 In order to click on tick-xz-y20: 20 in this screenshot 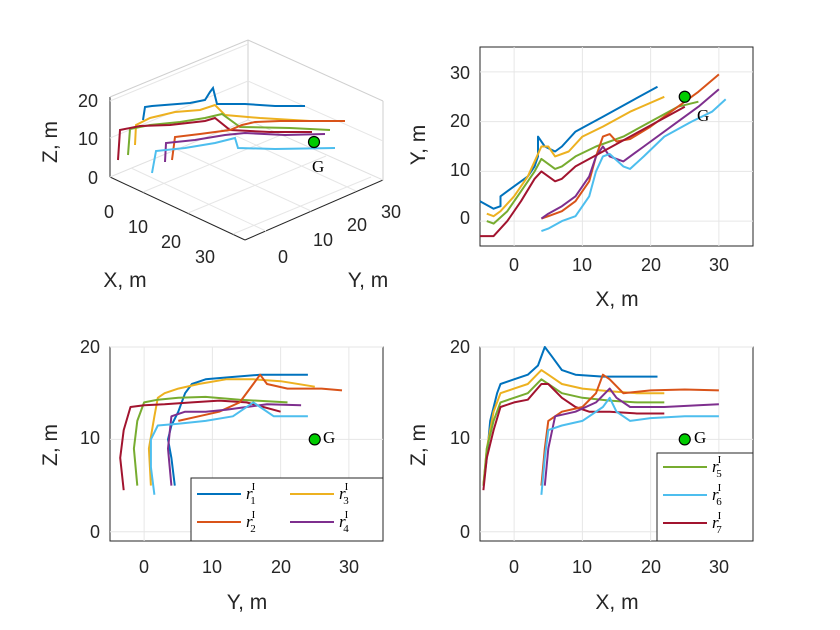, I will do `click(460, 347)`.